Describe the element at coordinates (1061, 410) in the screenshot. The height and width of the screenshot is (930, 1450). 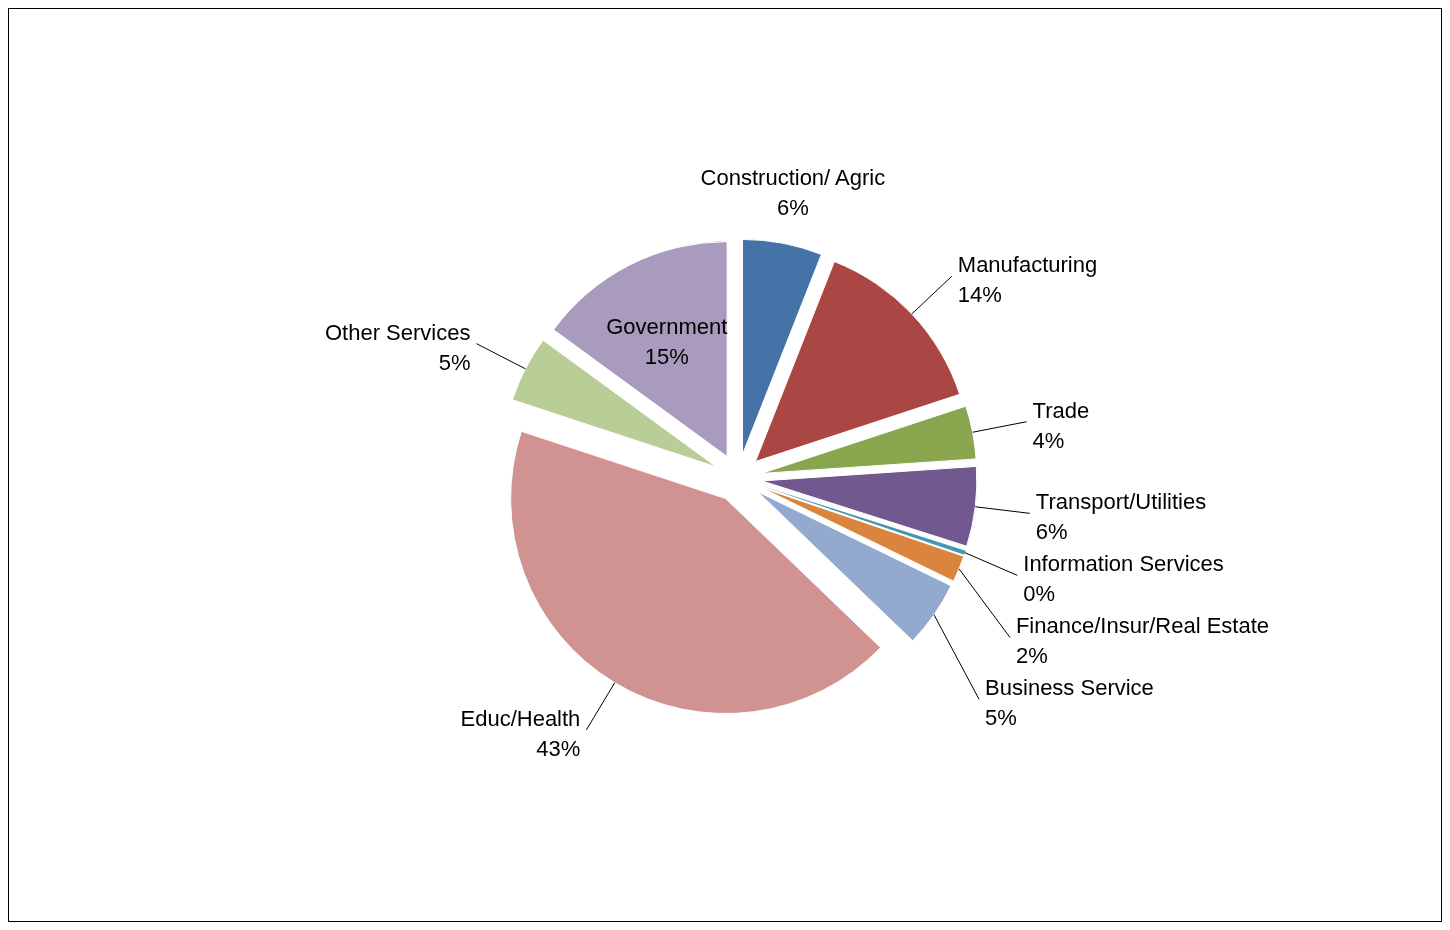
I see `slice-label: Trade` at that location.